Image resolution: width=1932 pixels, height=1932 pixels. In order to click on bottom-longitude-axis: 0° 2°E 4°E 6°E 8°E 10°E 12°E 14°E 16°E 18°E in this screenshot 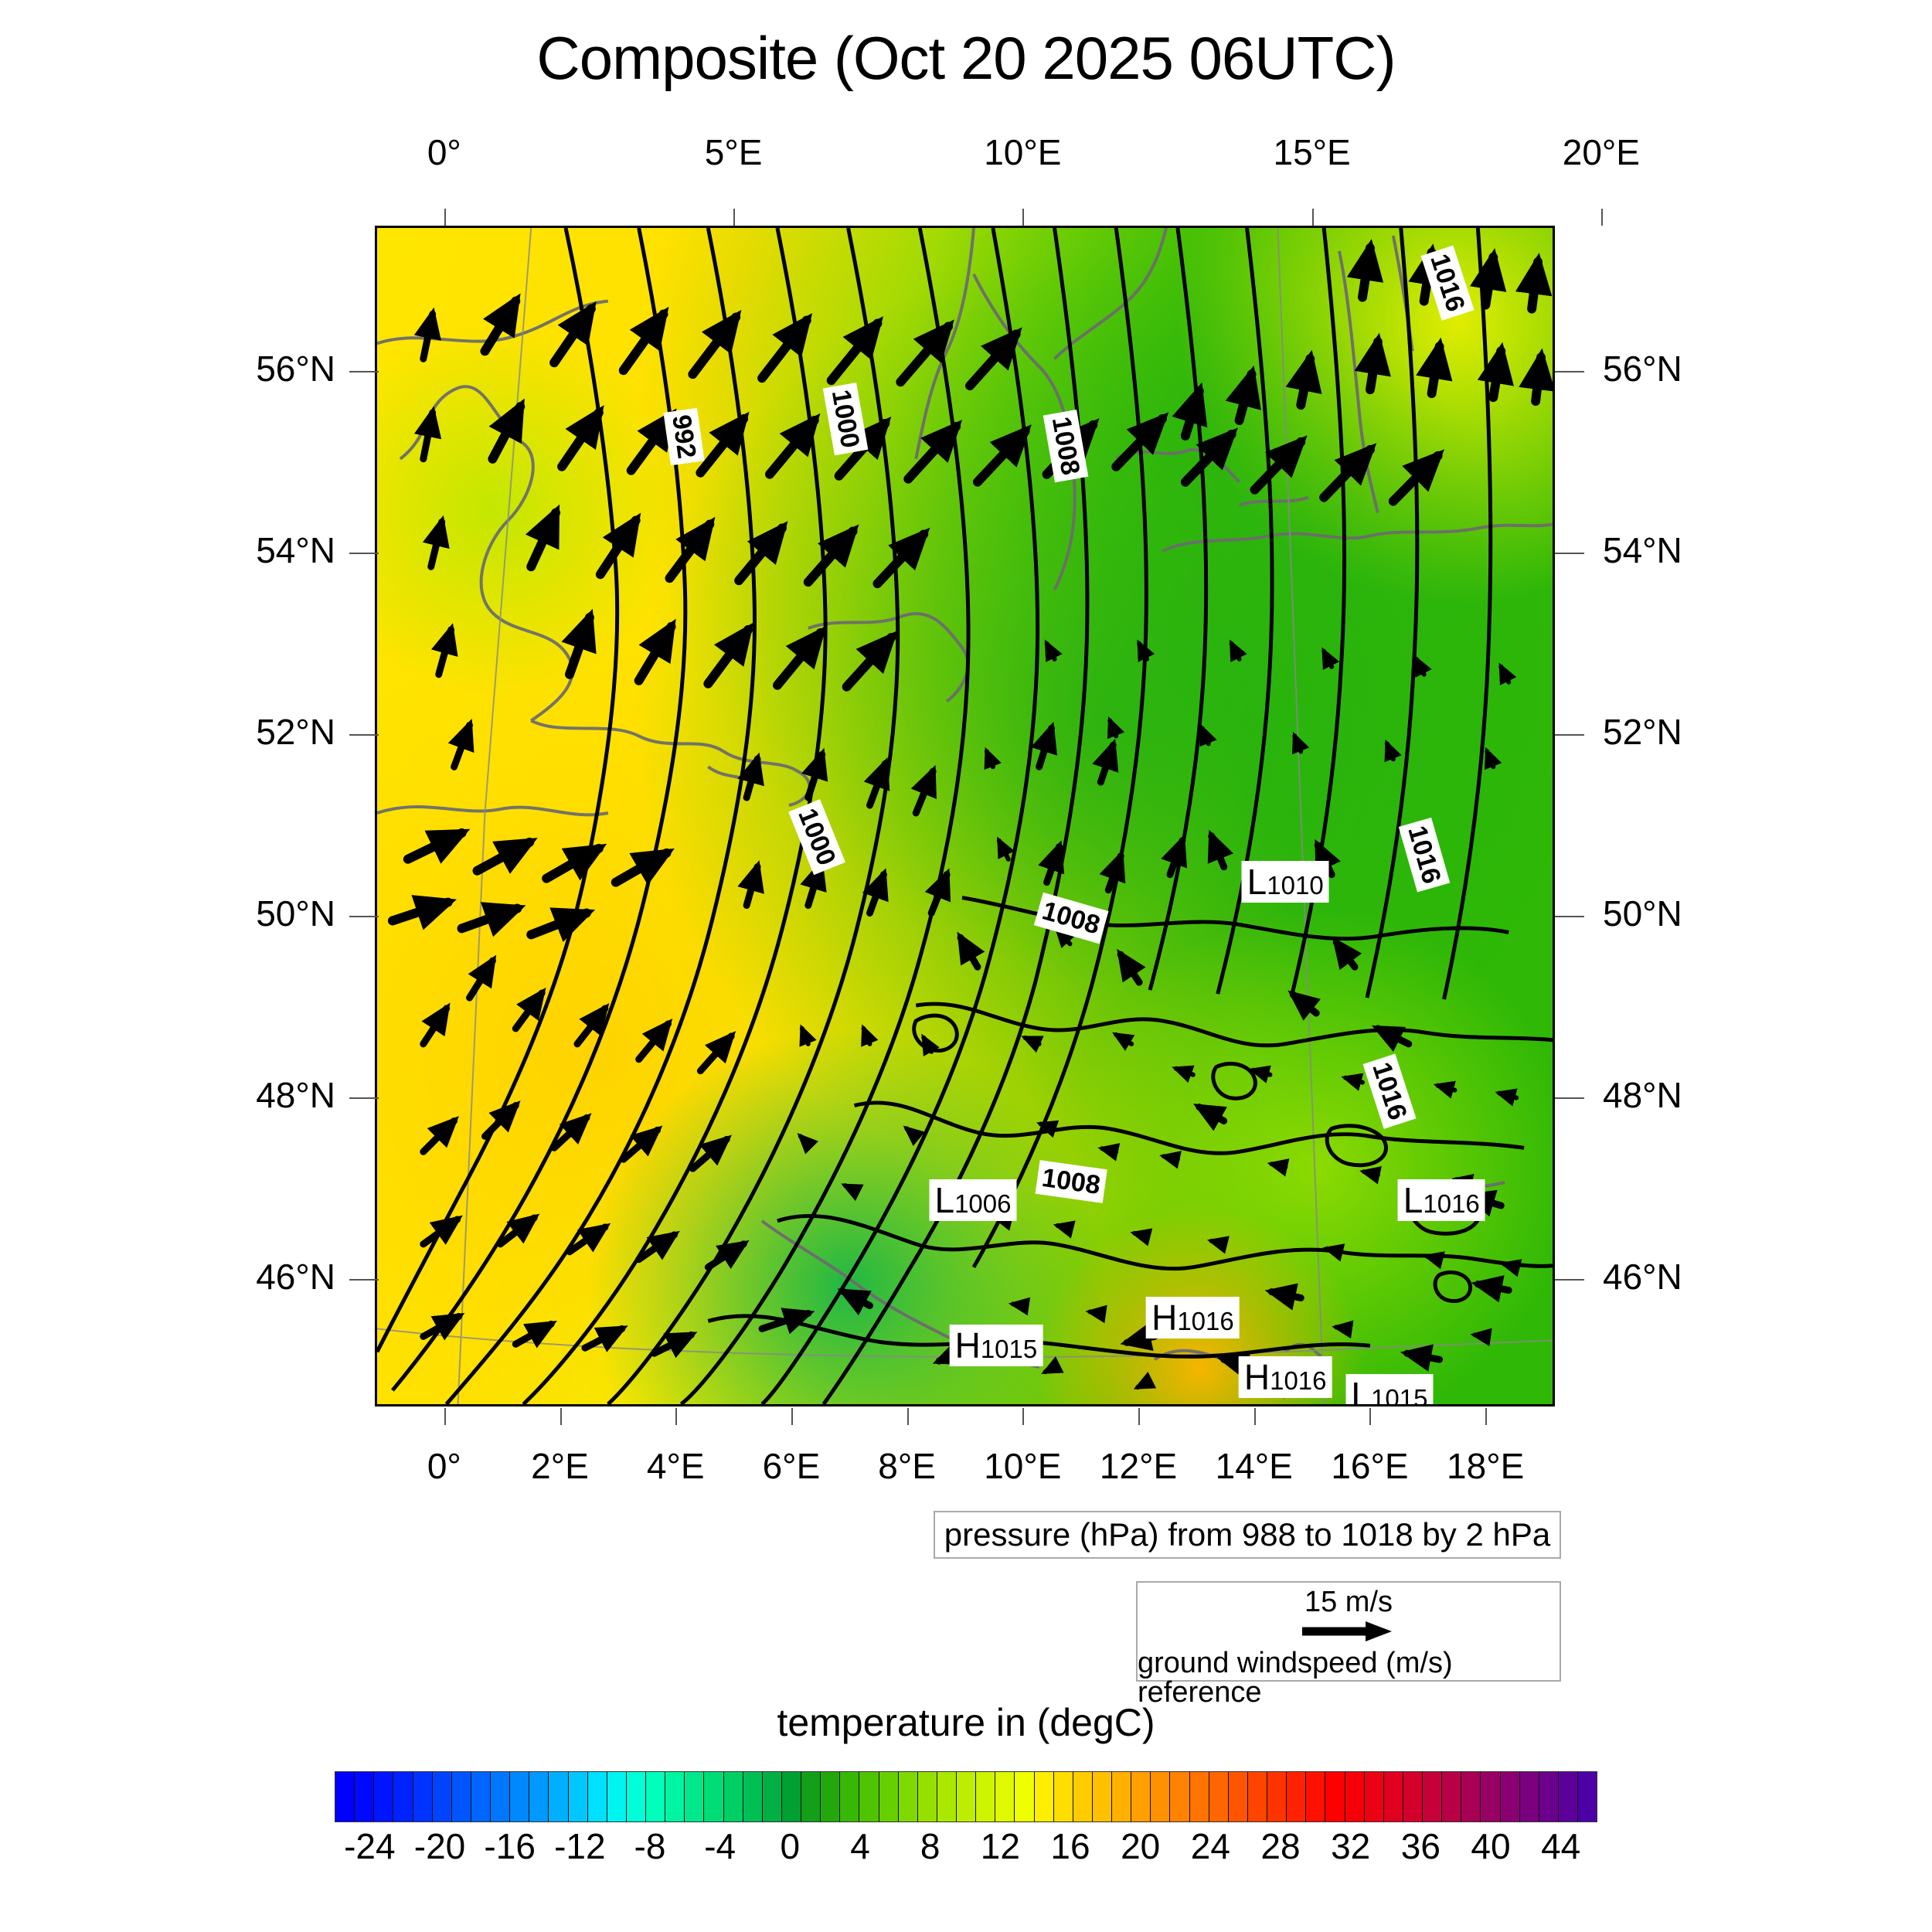, I will do `click(965, 1454)`.